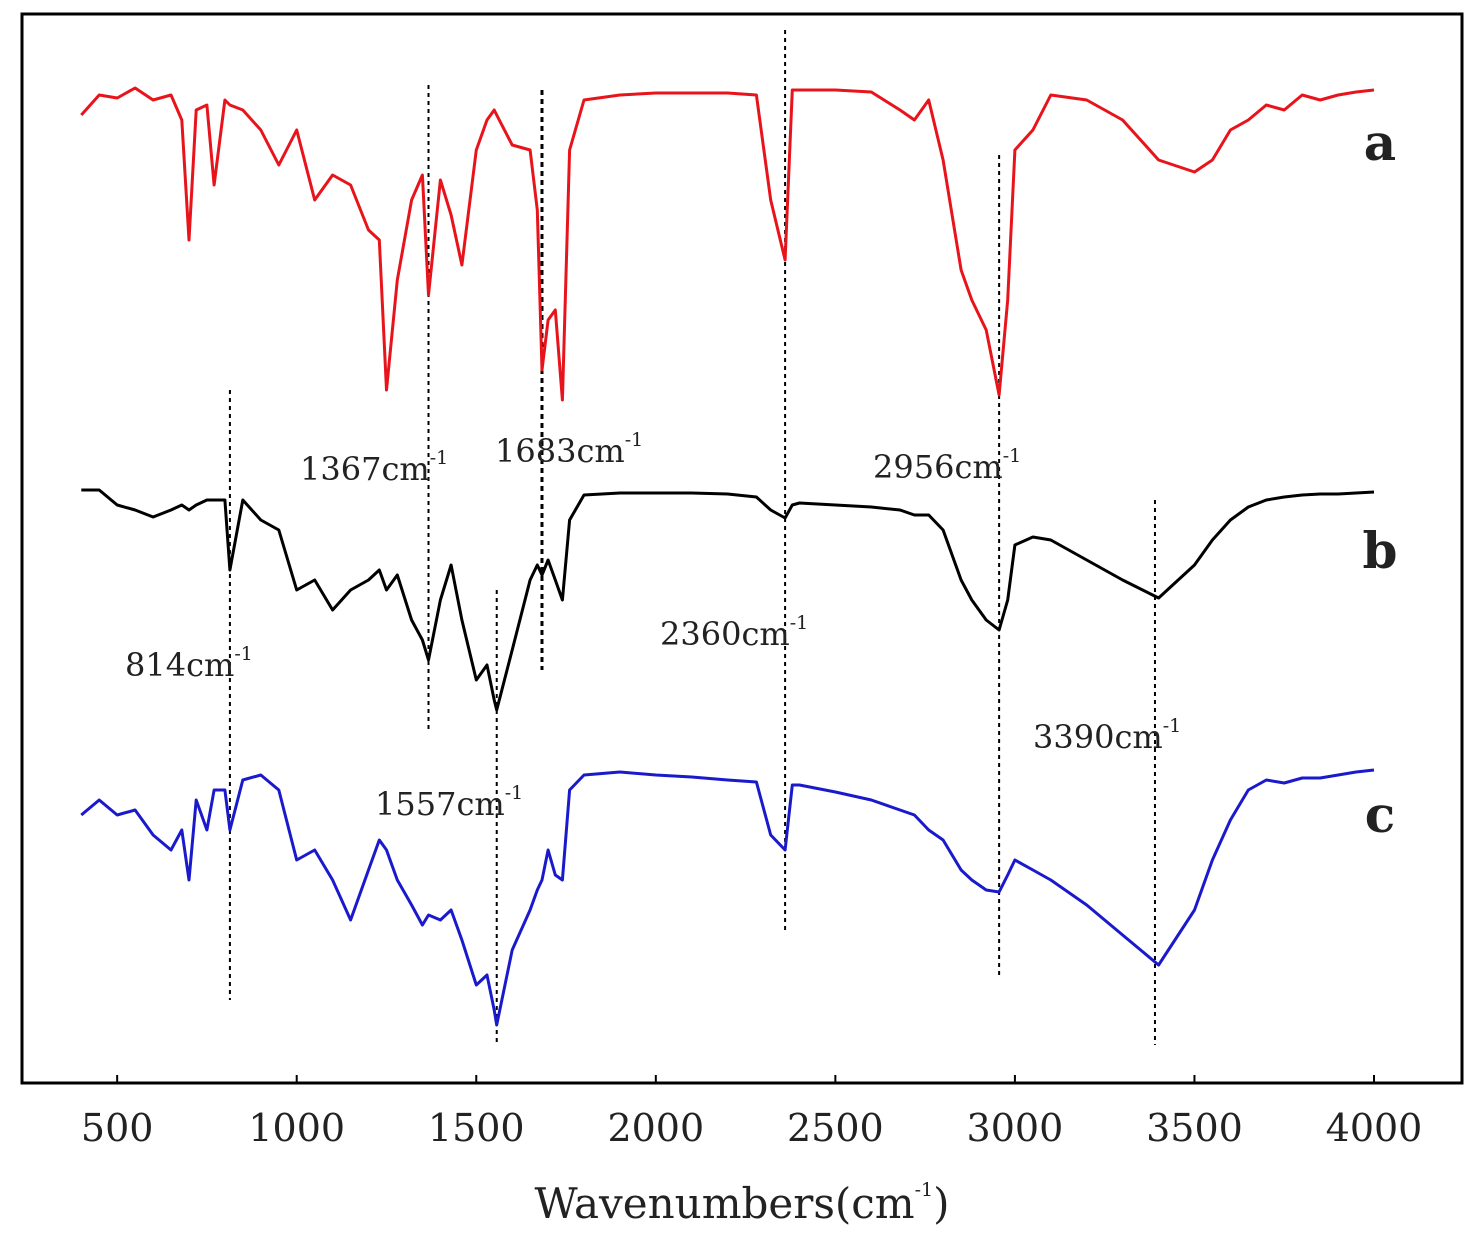 The width and height of the screenshot is (1484, 1250). I want to click on x-tick-label: 3000, so click(1015, 1128).